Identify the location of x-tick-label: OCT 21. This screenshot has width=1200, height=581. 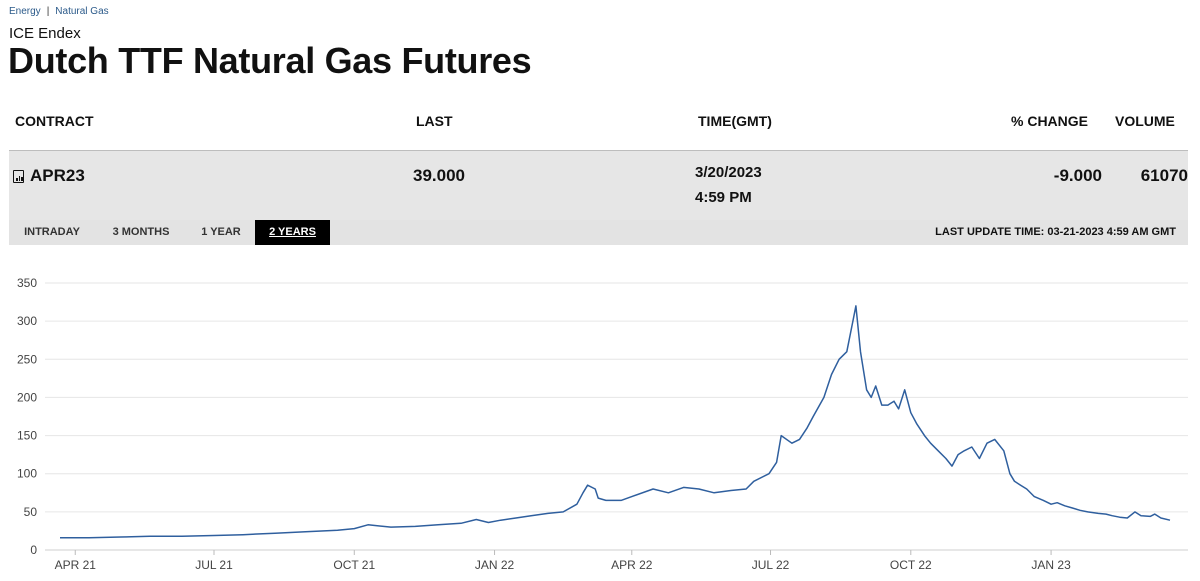
(354, 565).